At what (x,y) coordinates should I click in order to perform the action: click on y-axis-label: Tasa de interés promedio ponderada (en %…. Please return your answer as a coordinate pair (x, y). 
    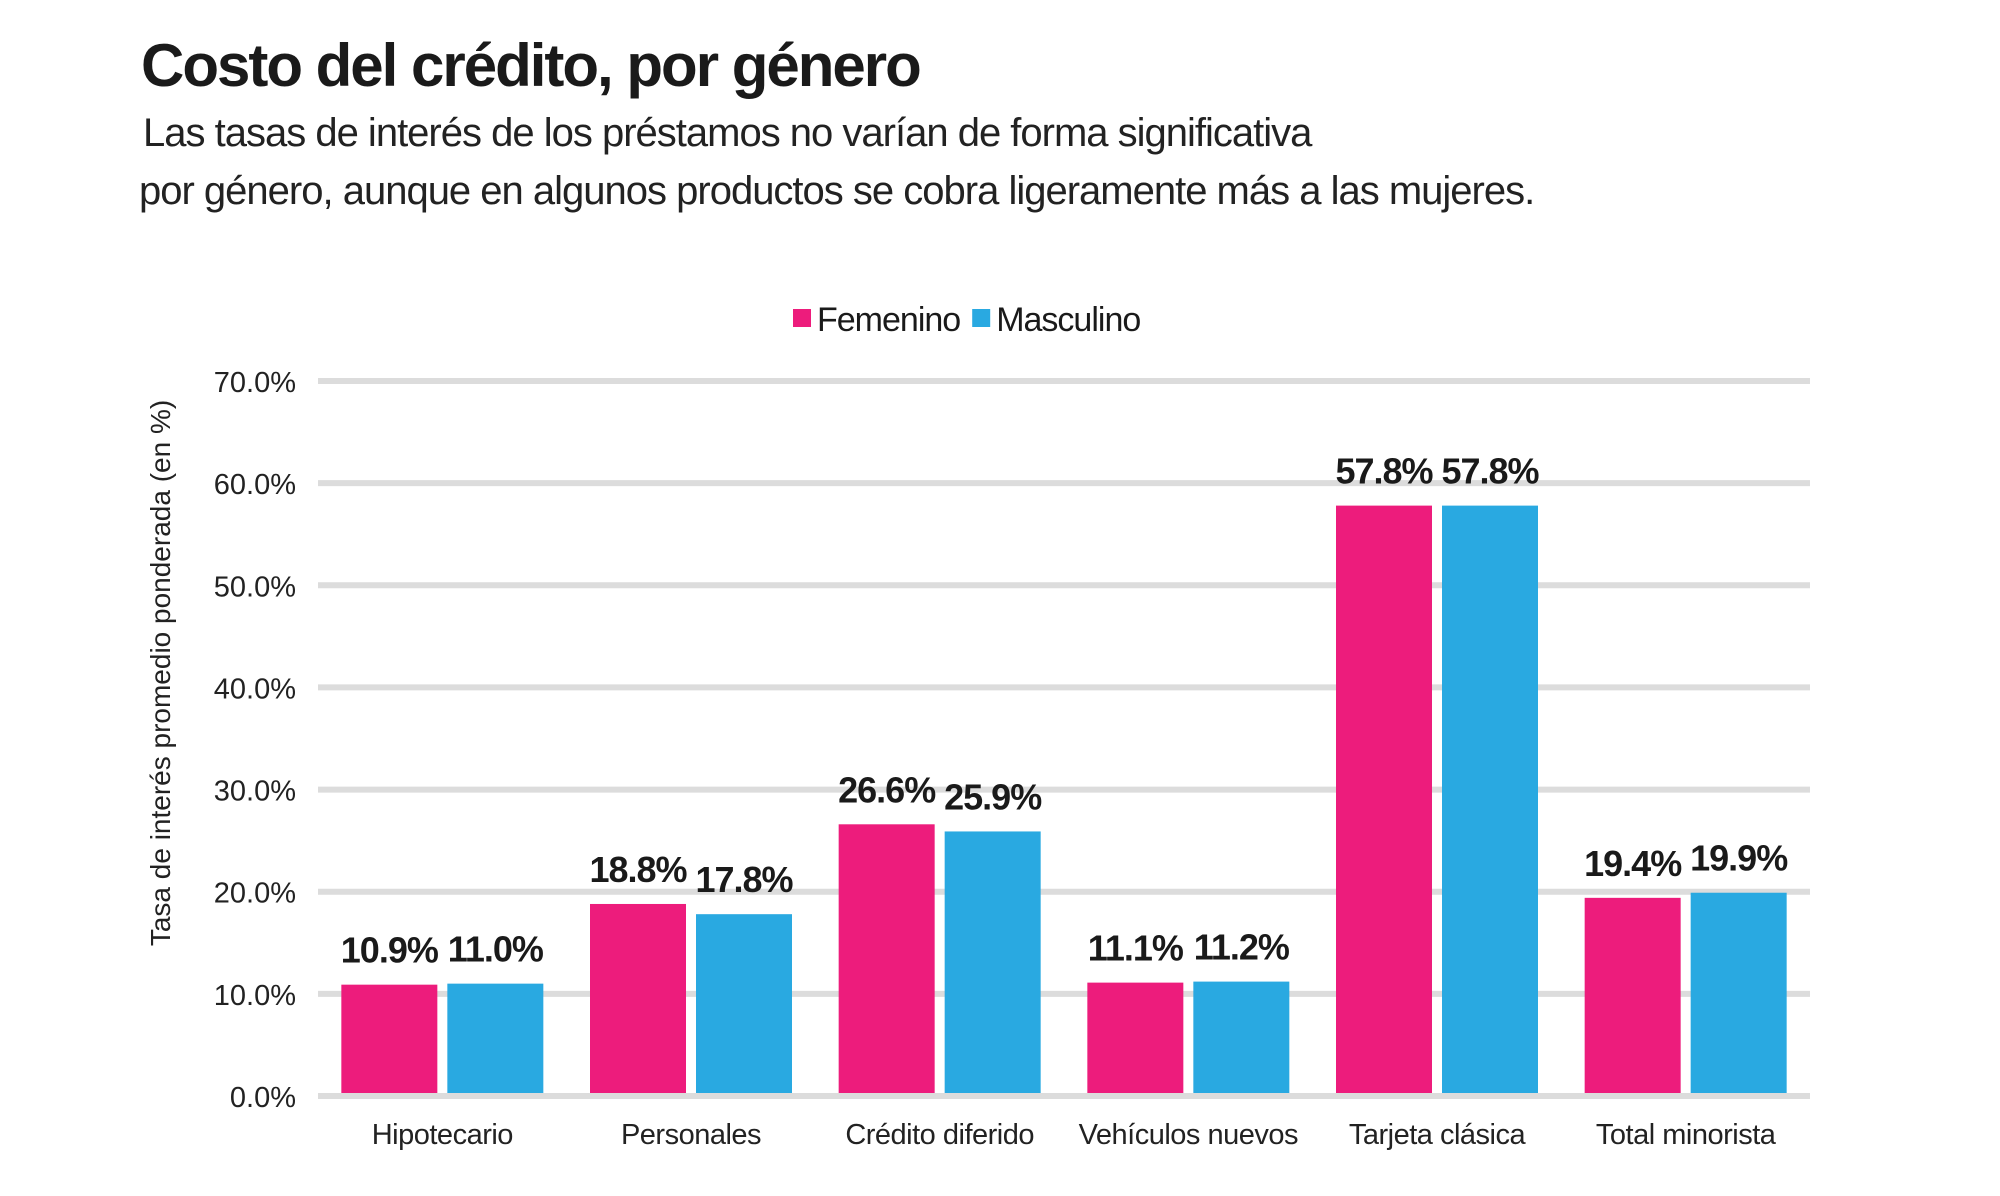
    Looking at the image, I should click on (160, 673).